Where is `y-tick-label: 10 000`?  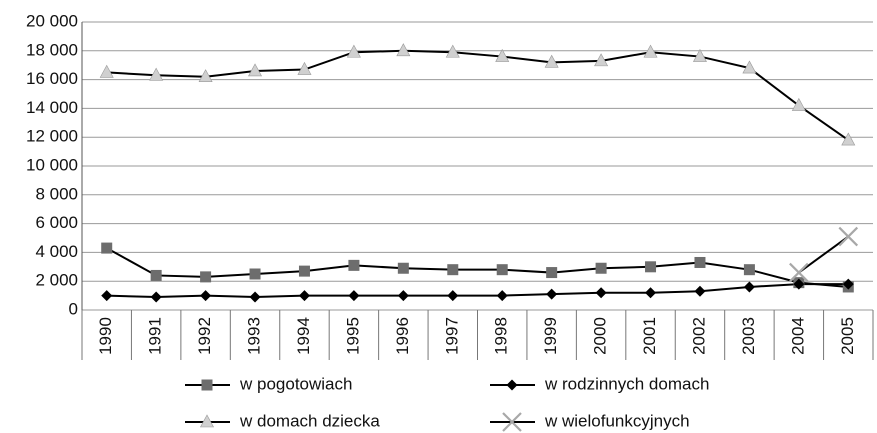
y-tick-label: 10 000 is located at coordinates (52, 164).